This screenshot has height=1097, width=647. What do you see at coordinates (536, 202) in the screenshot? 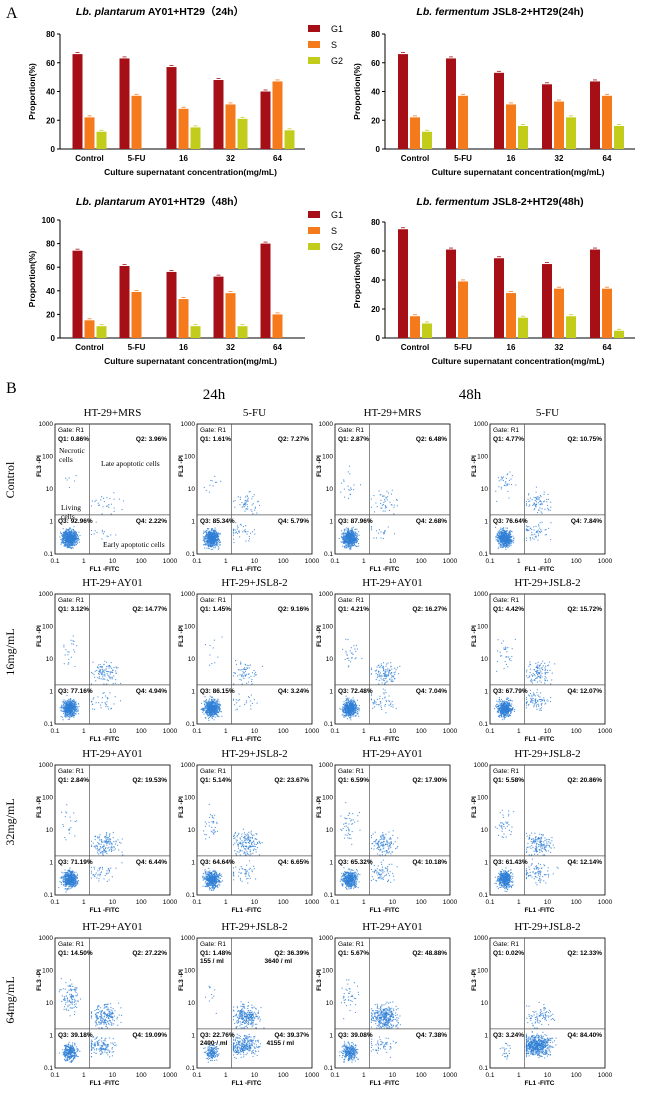
I see `chart-title-rest: JSL8-2+HT29(48h)` at bounding box center [536, 202].